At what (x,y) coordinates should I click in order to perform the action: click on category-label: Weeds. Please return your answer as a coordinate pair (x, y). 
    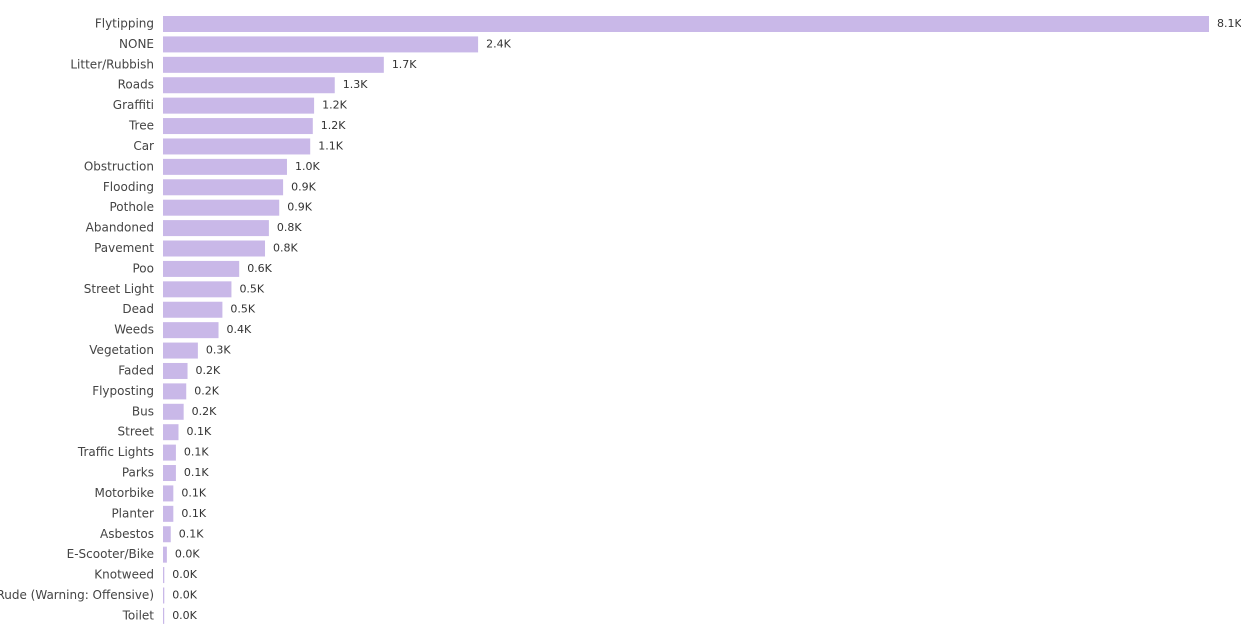
    Looking at the image, I should click on (134, 330).